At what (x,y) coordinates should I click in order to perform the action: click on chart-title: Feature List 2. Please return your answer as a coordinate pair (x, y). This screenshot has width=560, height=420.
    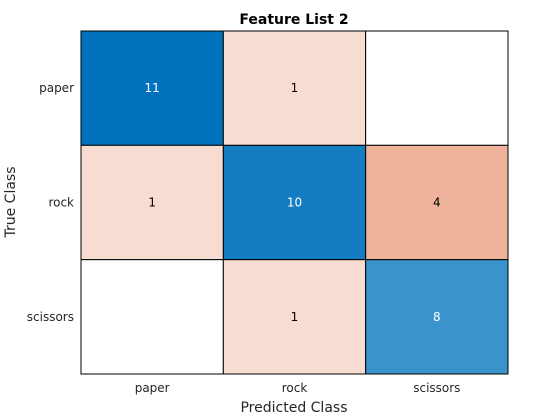
    Looking at the image, I should click on (293, 20).